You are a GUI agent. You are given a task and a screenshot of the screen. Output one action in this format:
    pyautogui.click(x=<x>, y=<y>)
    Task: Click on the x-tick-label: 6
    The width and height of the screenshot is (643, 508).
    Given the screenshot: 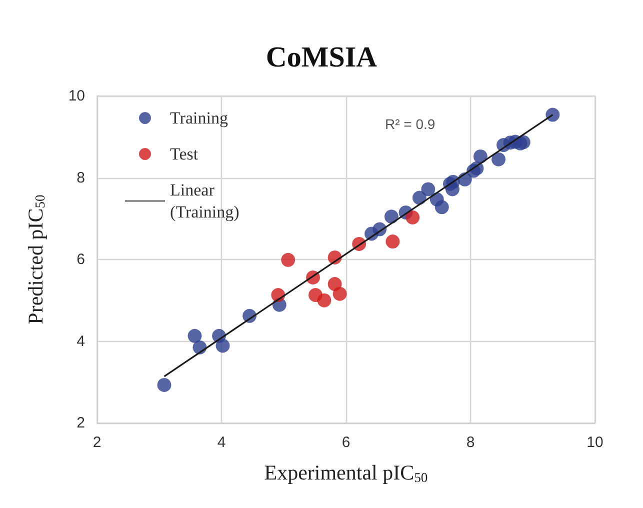 What is the action you would take?
    pyautogui.click(x=346, y=442)
    